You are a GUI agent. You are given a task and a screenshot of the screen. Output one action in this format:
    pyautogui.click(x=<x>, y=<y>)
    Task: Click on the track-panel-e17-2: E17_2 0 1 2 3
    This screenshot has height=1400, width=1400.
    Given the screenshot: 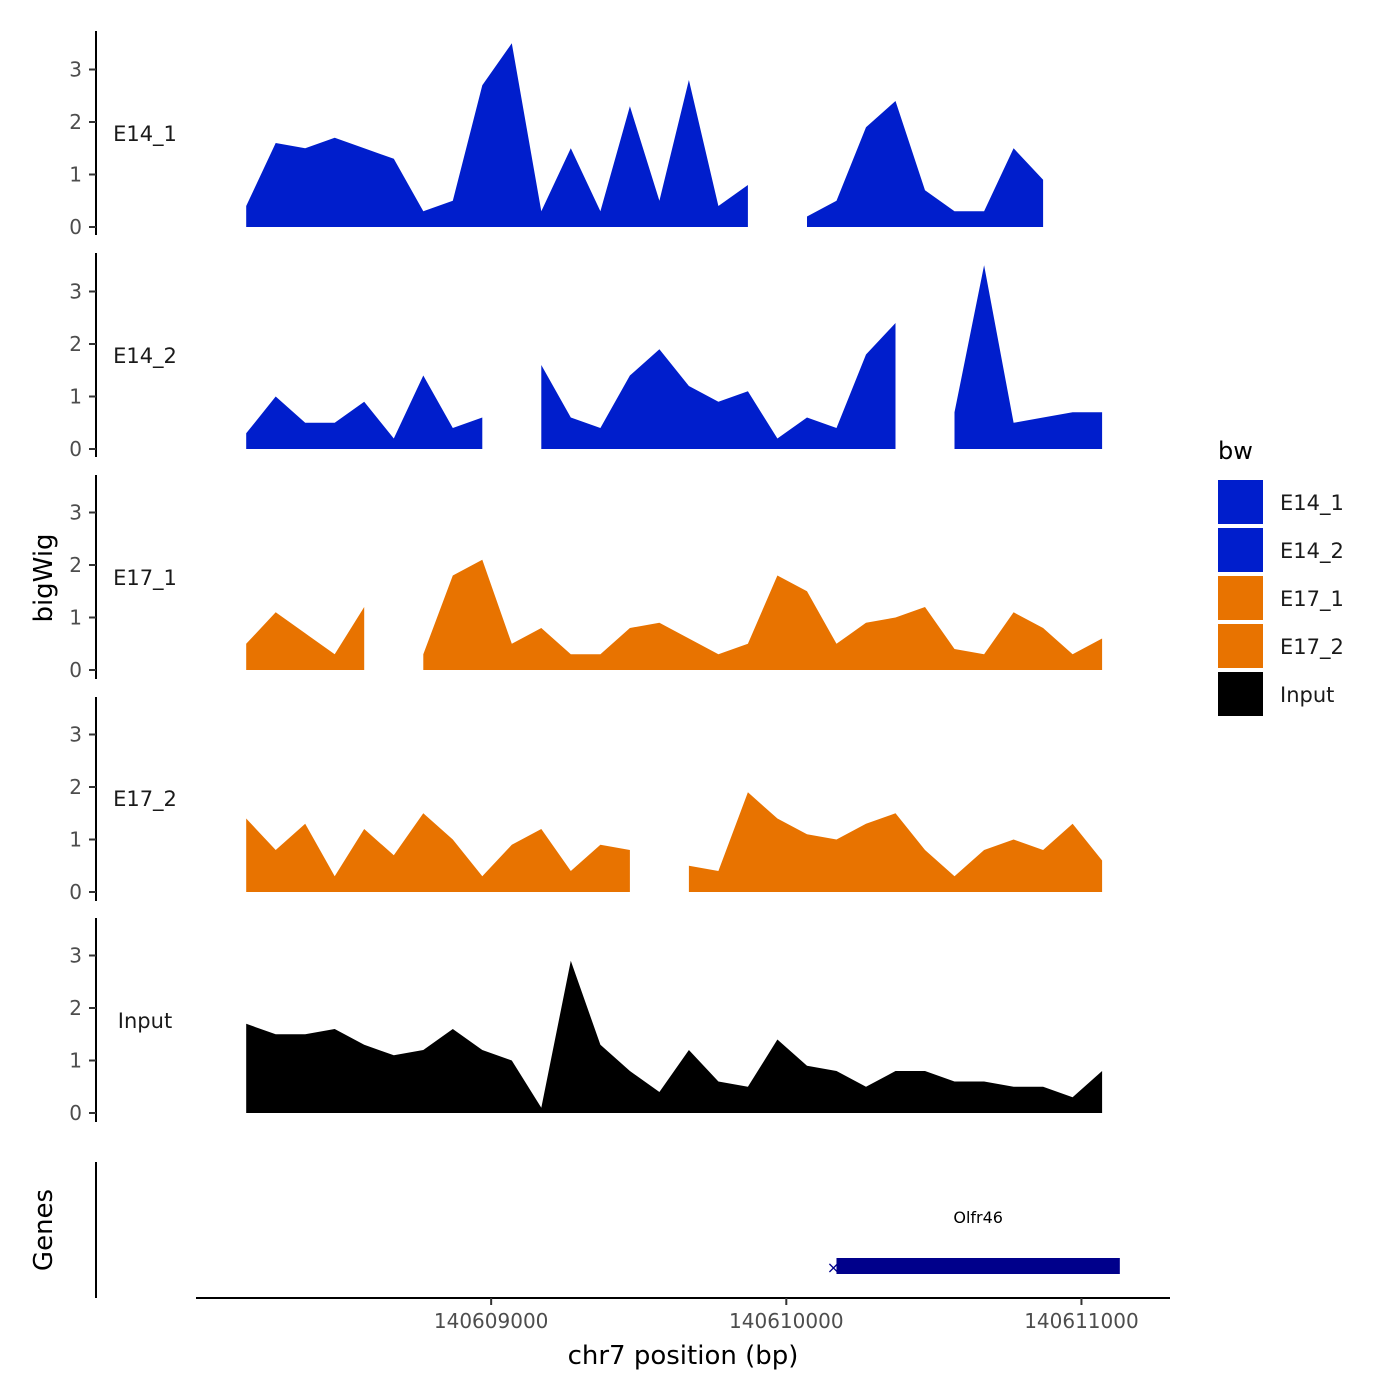 What is the action you would take?
    pyautogui.click(x=586, y=800)
    